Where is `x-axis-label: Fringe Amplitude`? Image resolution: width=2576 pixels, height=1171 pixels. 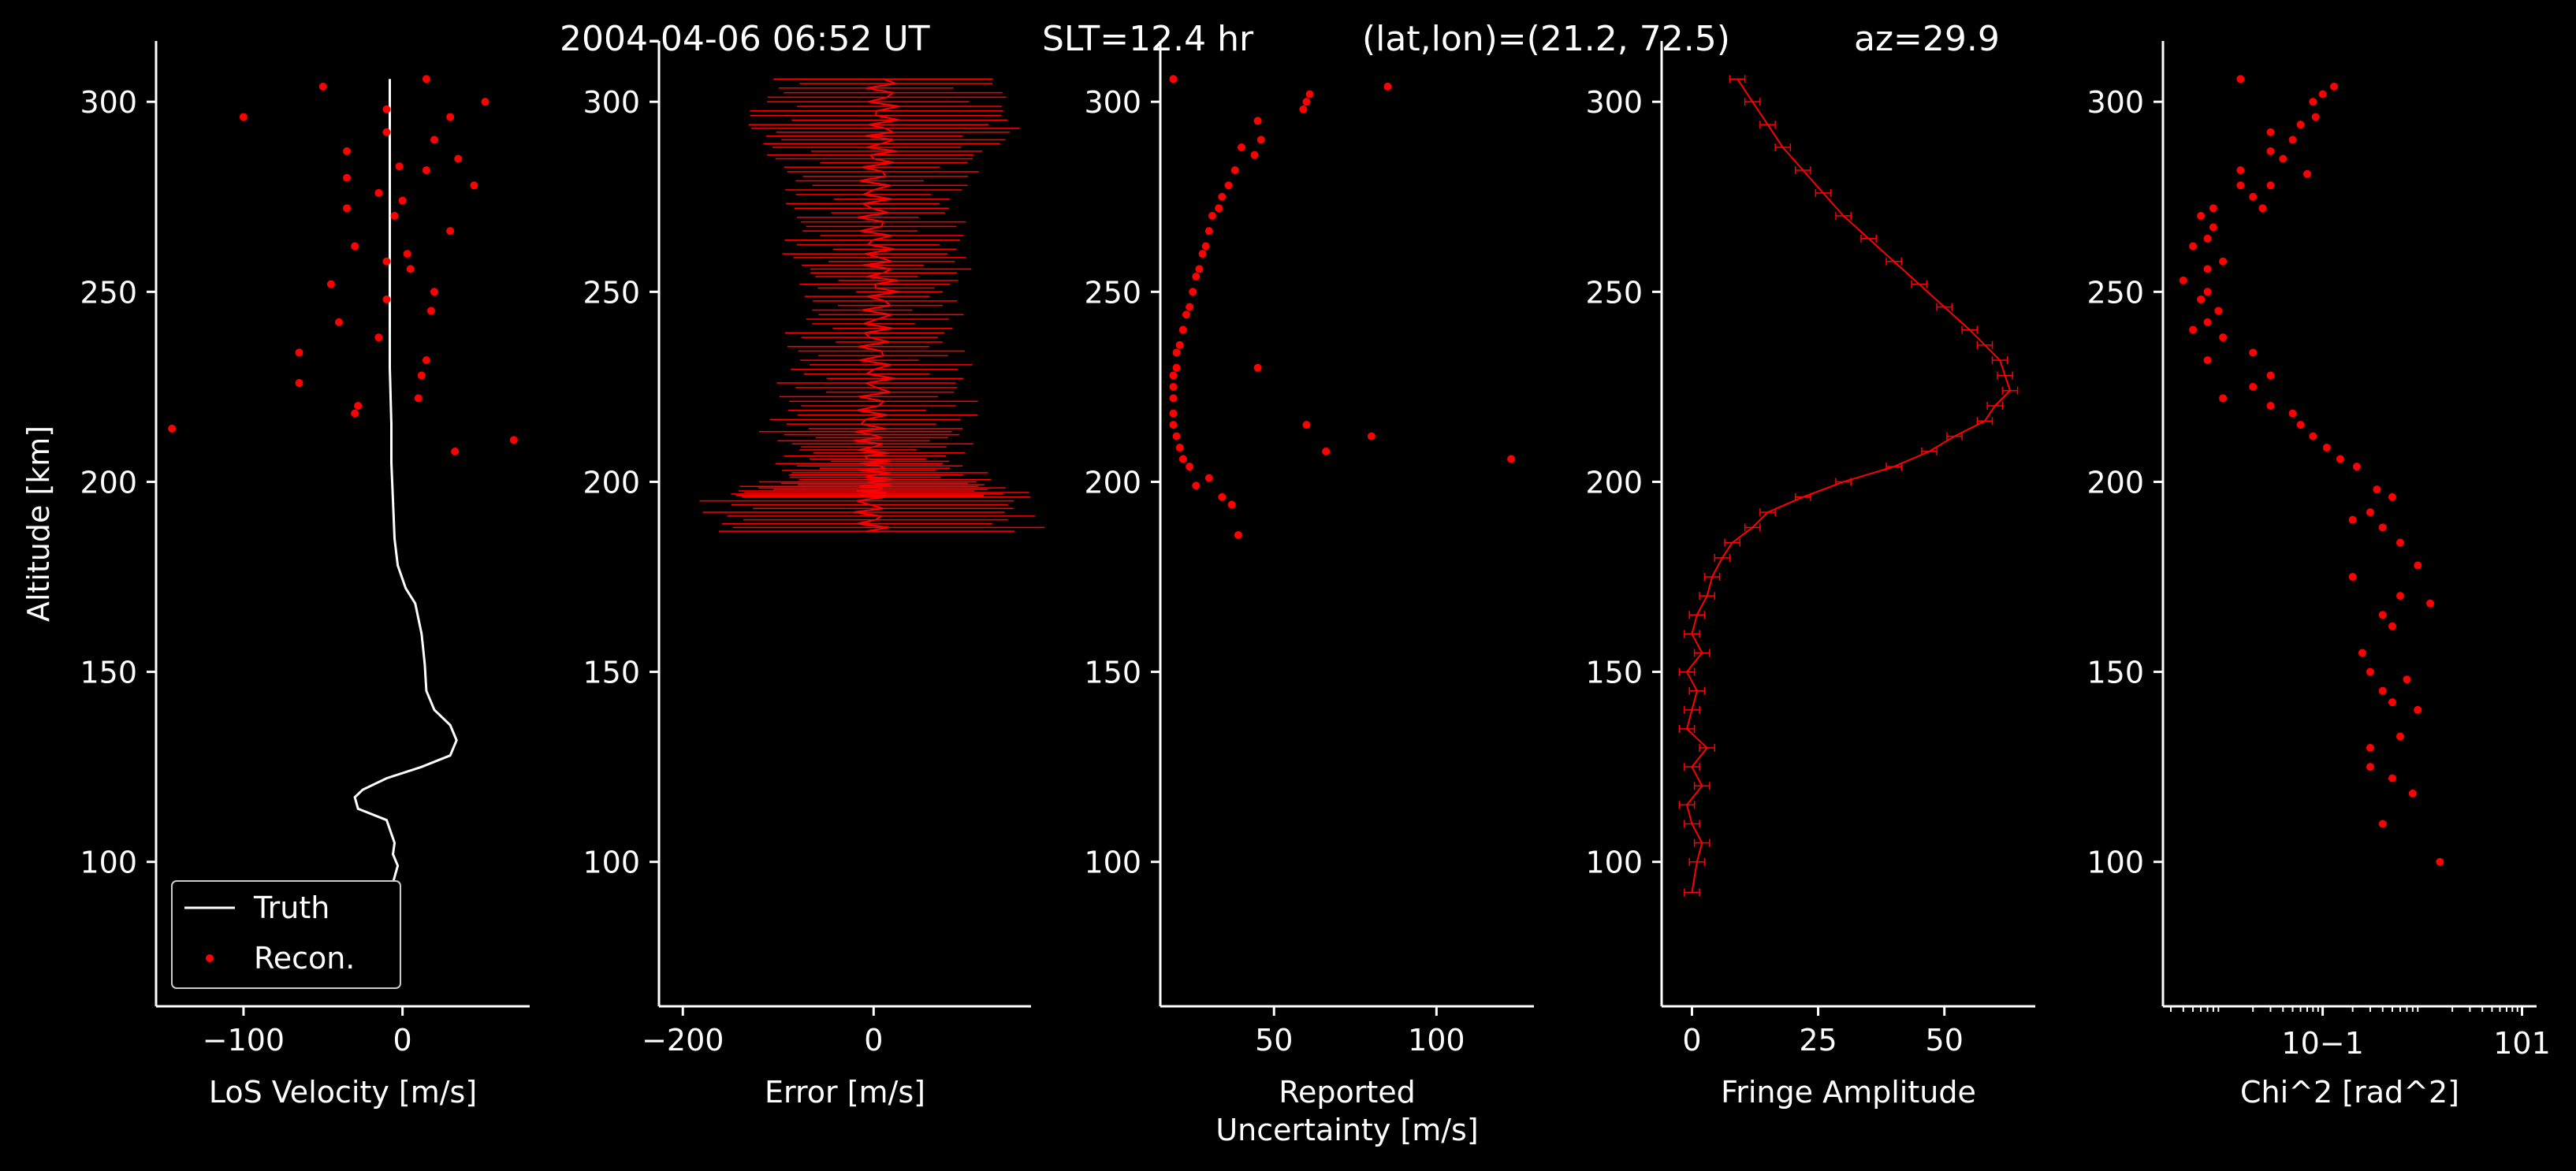 x-axis-label: Fringe Amplitude is located at coordinates (1848, 1092).